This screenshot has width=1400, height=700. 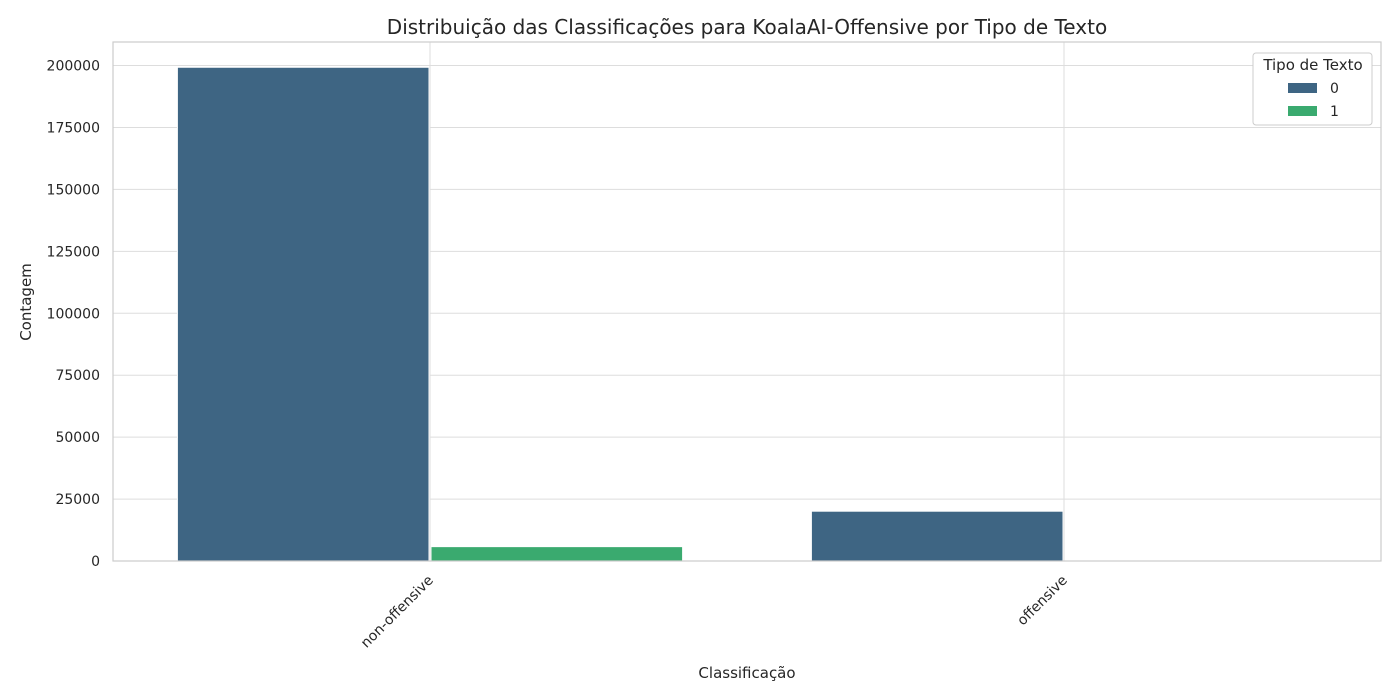 What do you see at coordinates (1334, 89) in the screenshot?
I see `legend-label-0: 0` at bounding box center [1334, 89].